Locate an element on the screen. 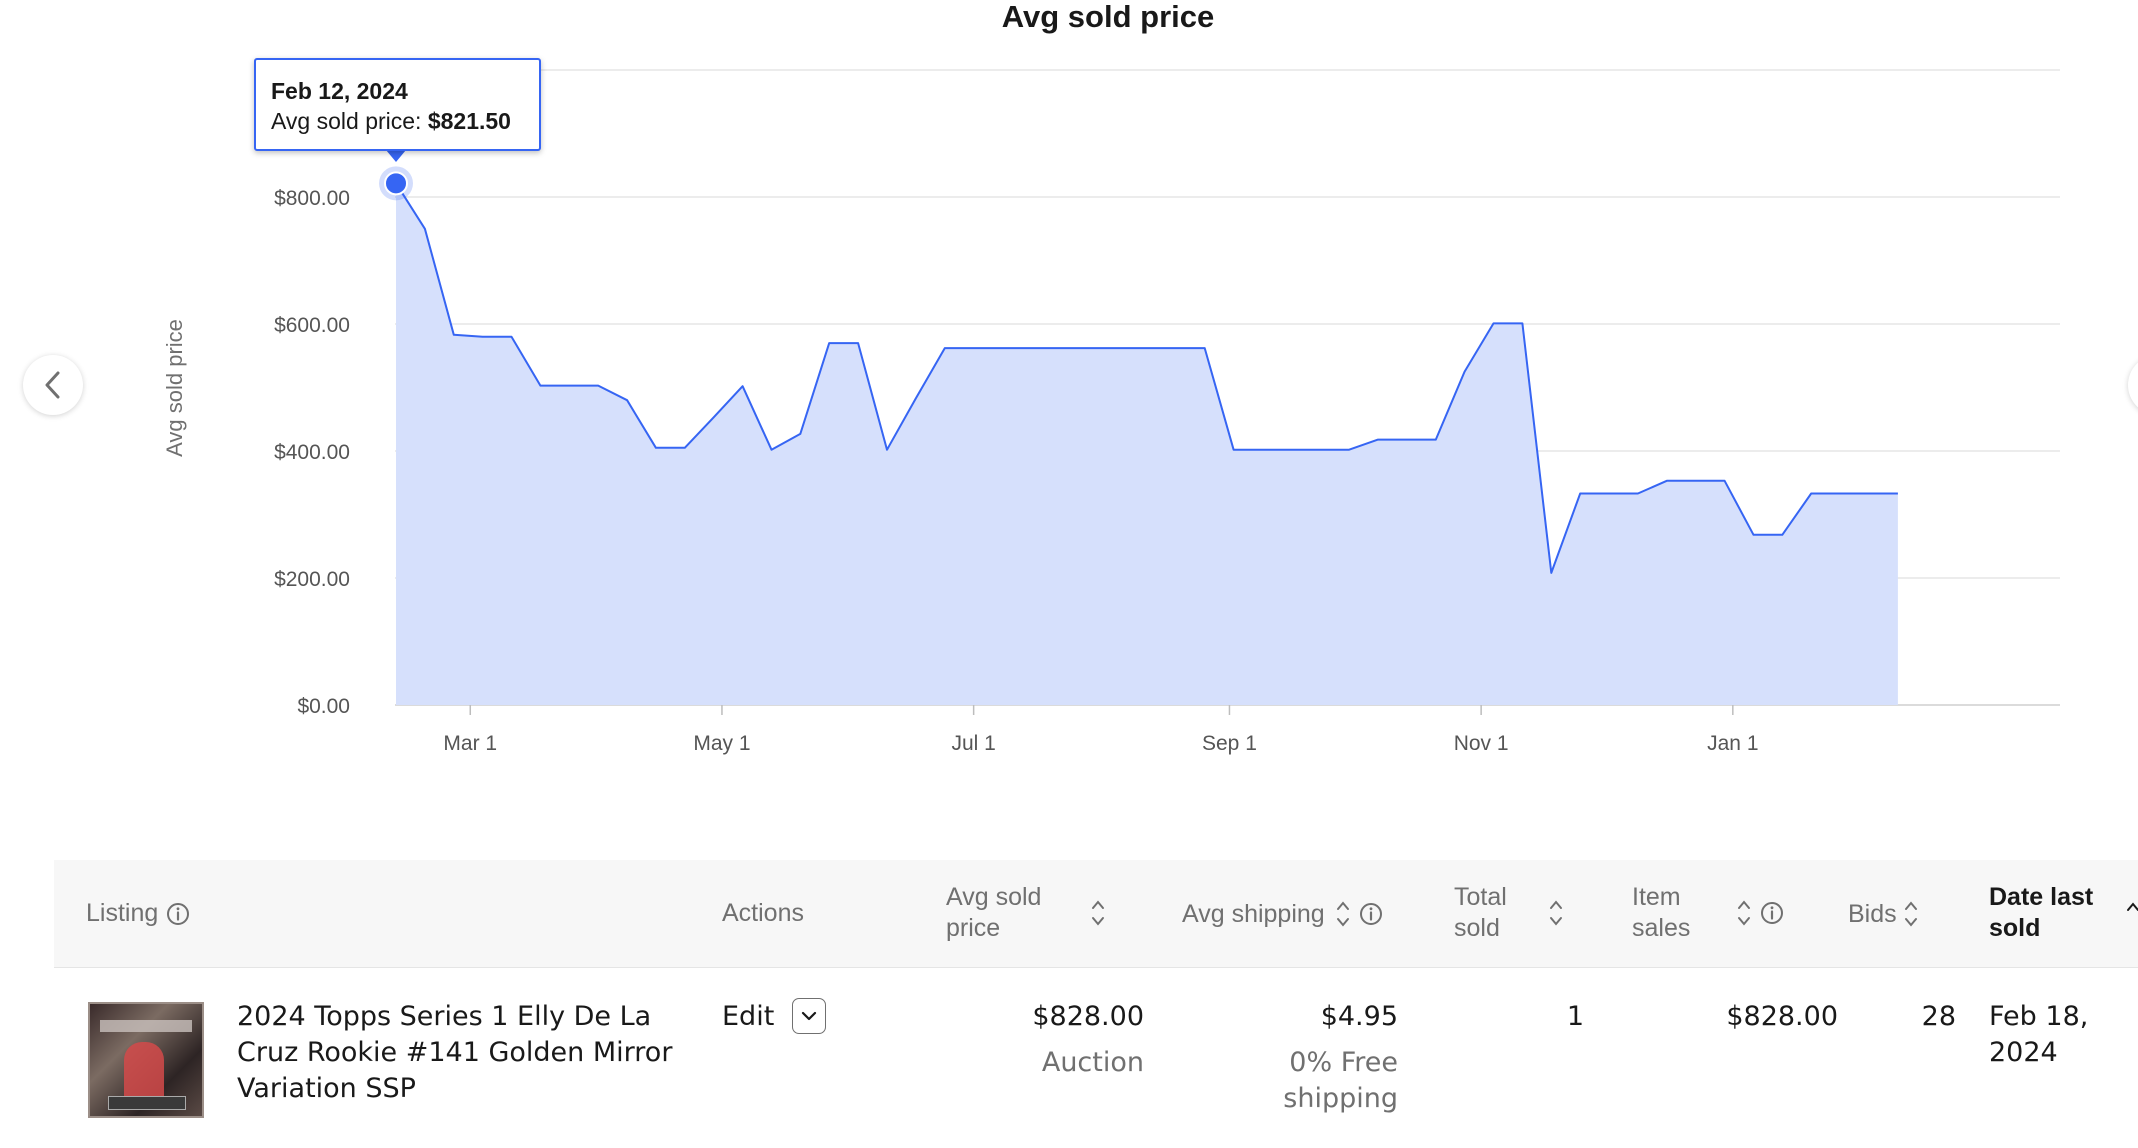 Image resolution: width=2138 pixels, height=1148 pixels. header-avg-sold-price-label: Avg sold price is located at coordinates (994, 912).